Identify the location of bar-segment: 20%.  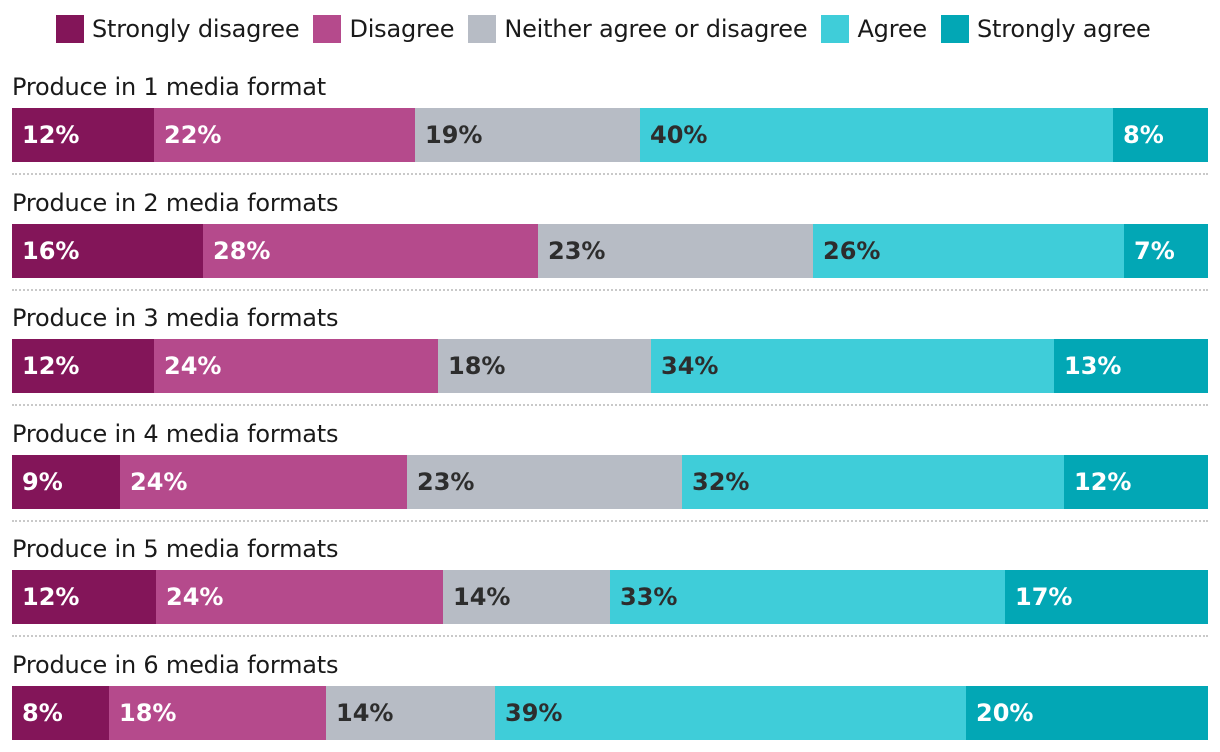
(1087, 713).